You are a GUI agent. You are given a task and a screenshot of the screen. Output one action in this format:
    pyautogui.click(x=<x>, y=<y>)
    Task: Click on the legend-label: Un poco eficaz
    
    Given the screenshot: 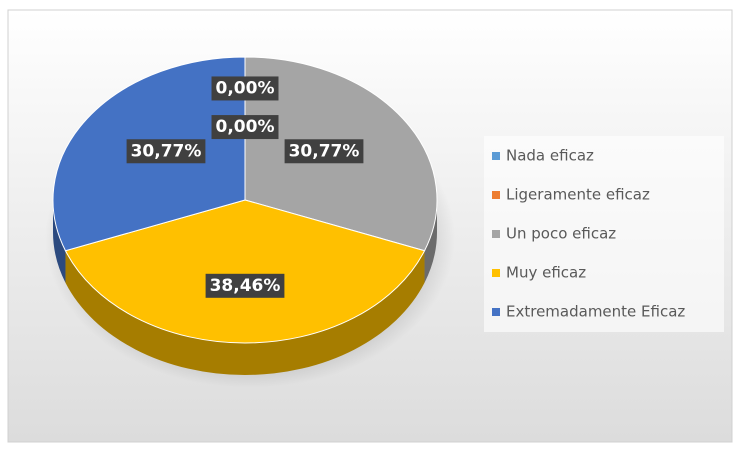 What is the action you would take?
    pyautogui.click(x=561, y=234)
    